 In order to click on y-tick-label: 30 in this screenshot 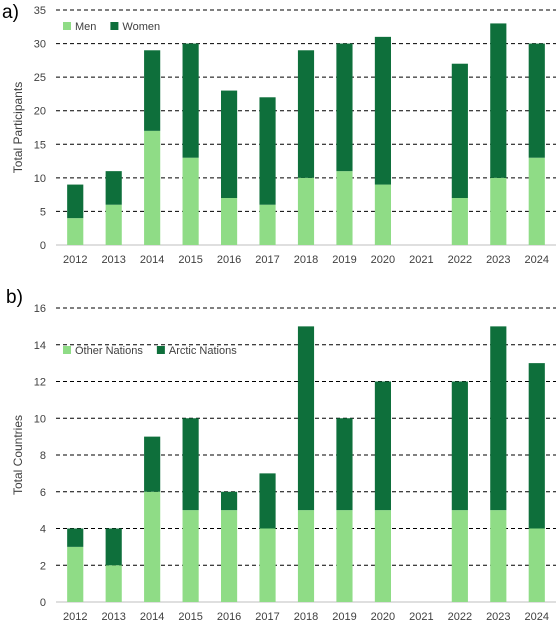, I will do `click(40, 45)`.